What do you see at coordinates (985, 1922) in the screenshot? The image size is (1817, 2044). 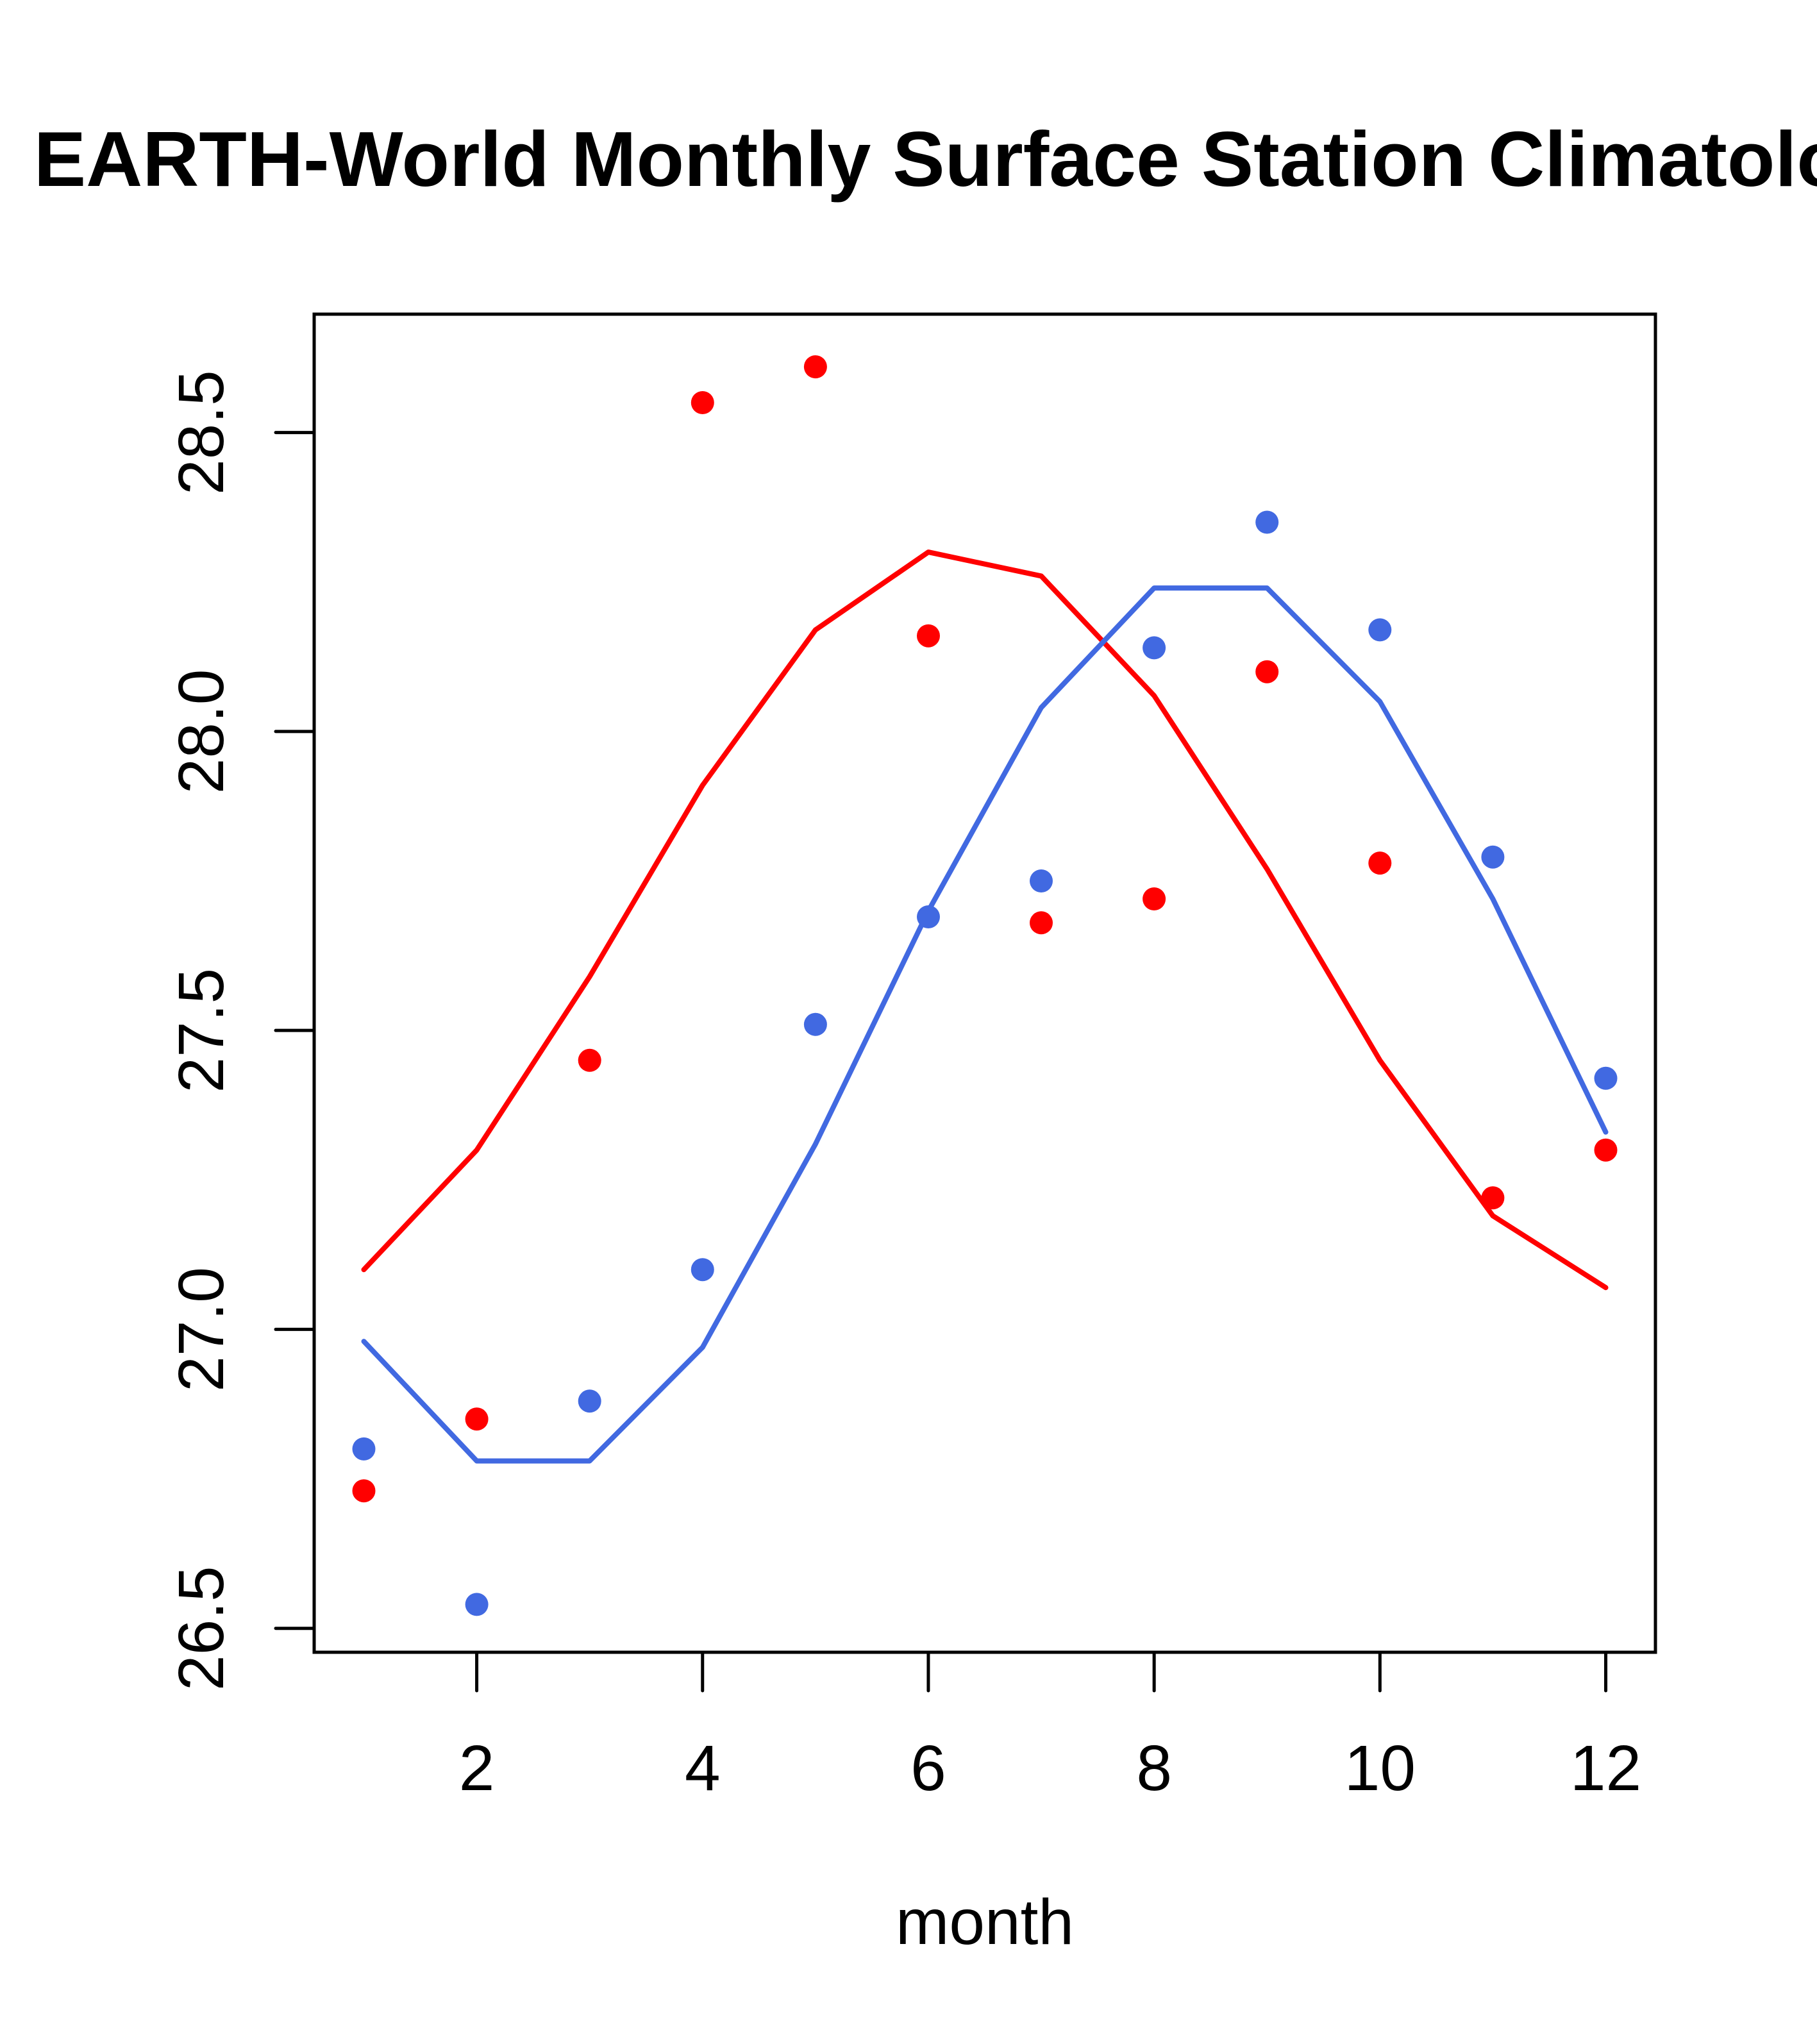 I see `x-axis-label: month` at bounding box center [985, 1922].